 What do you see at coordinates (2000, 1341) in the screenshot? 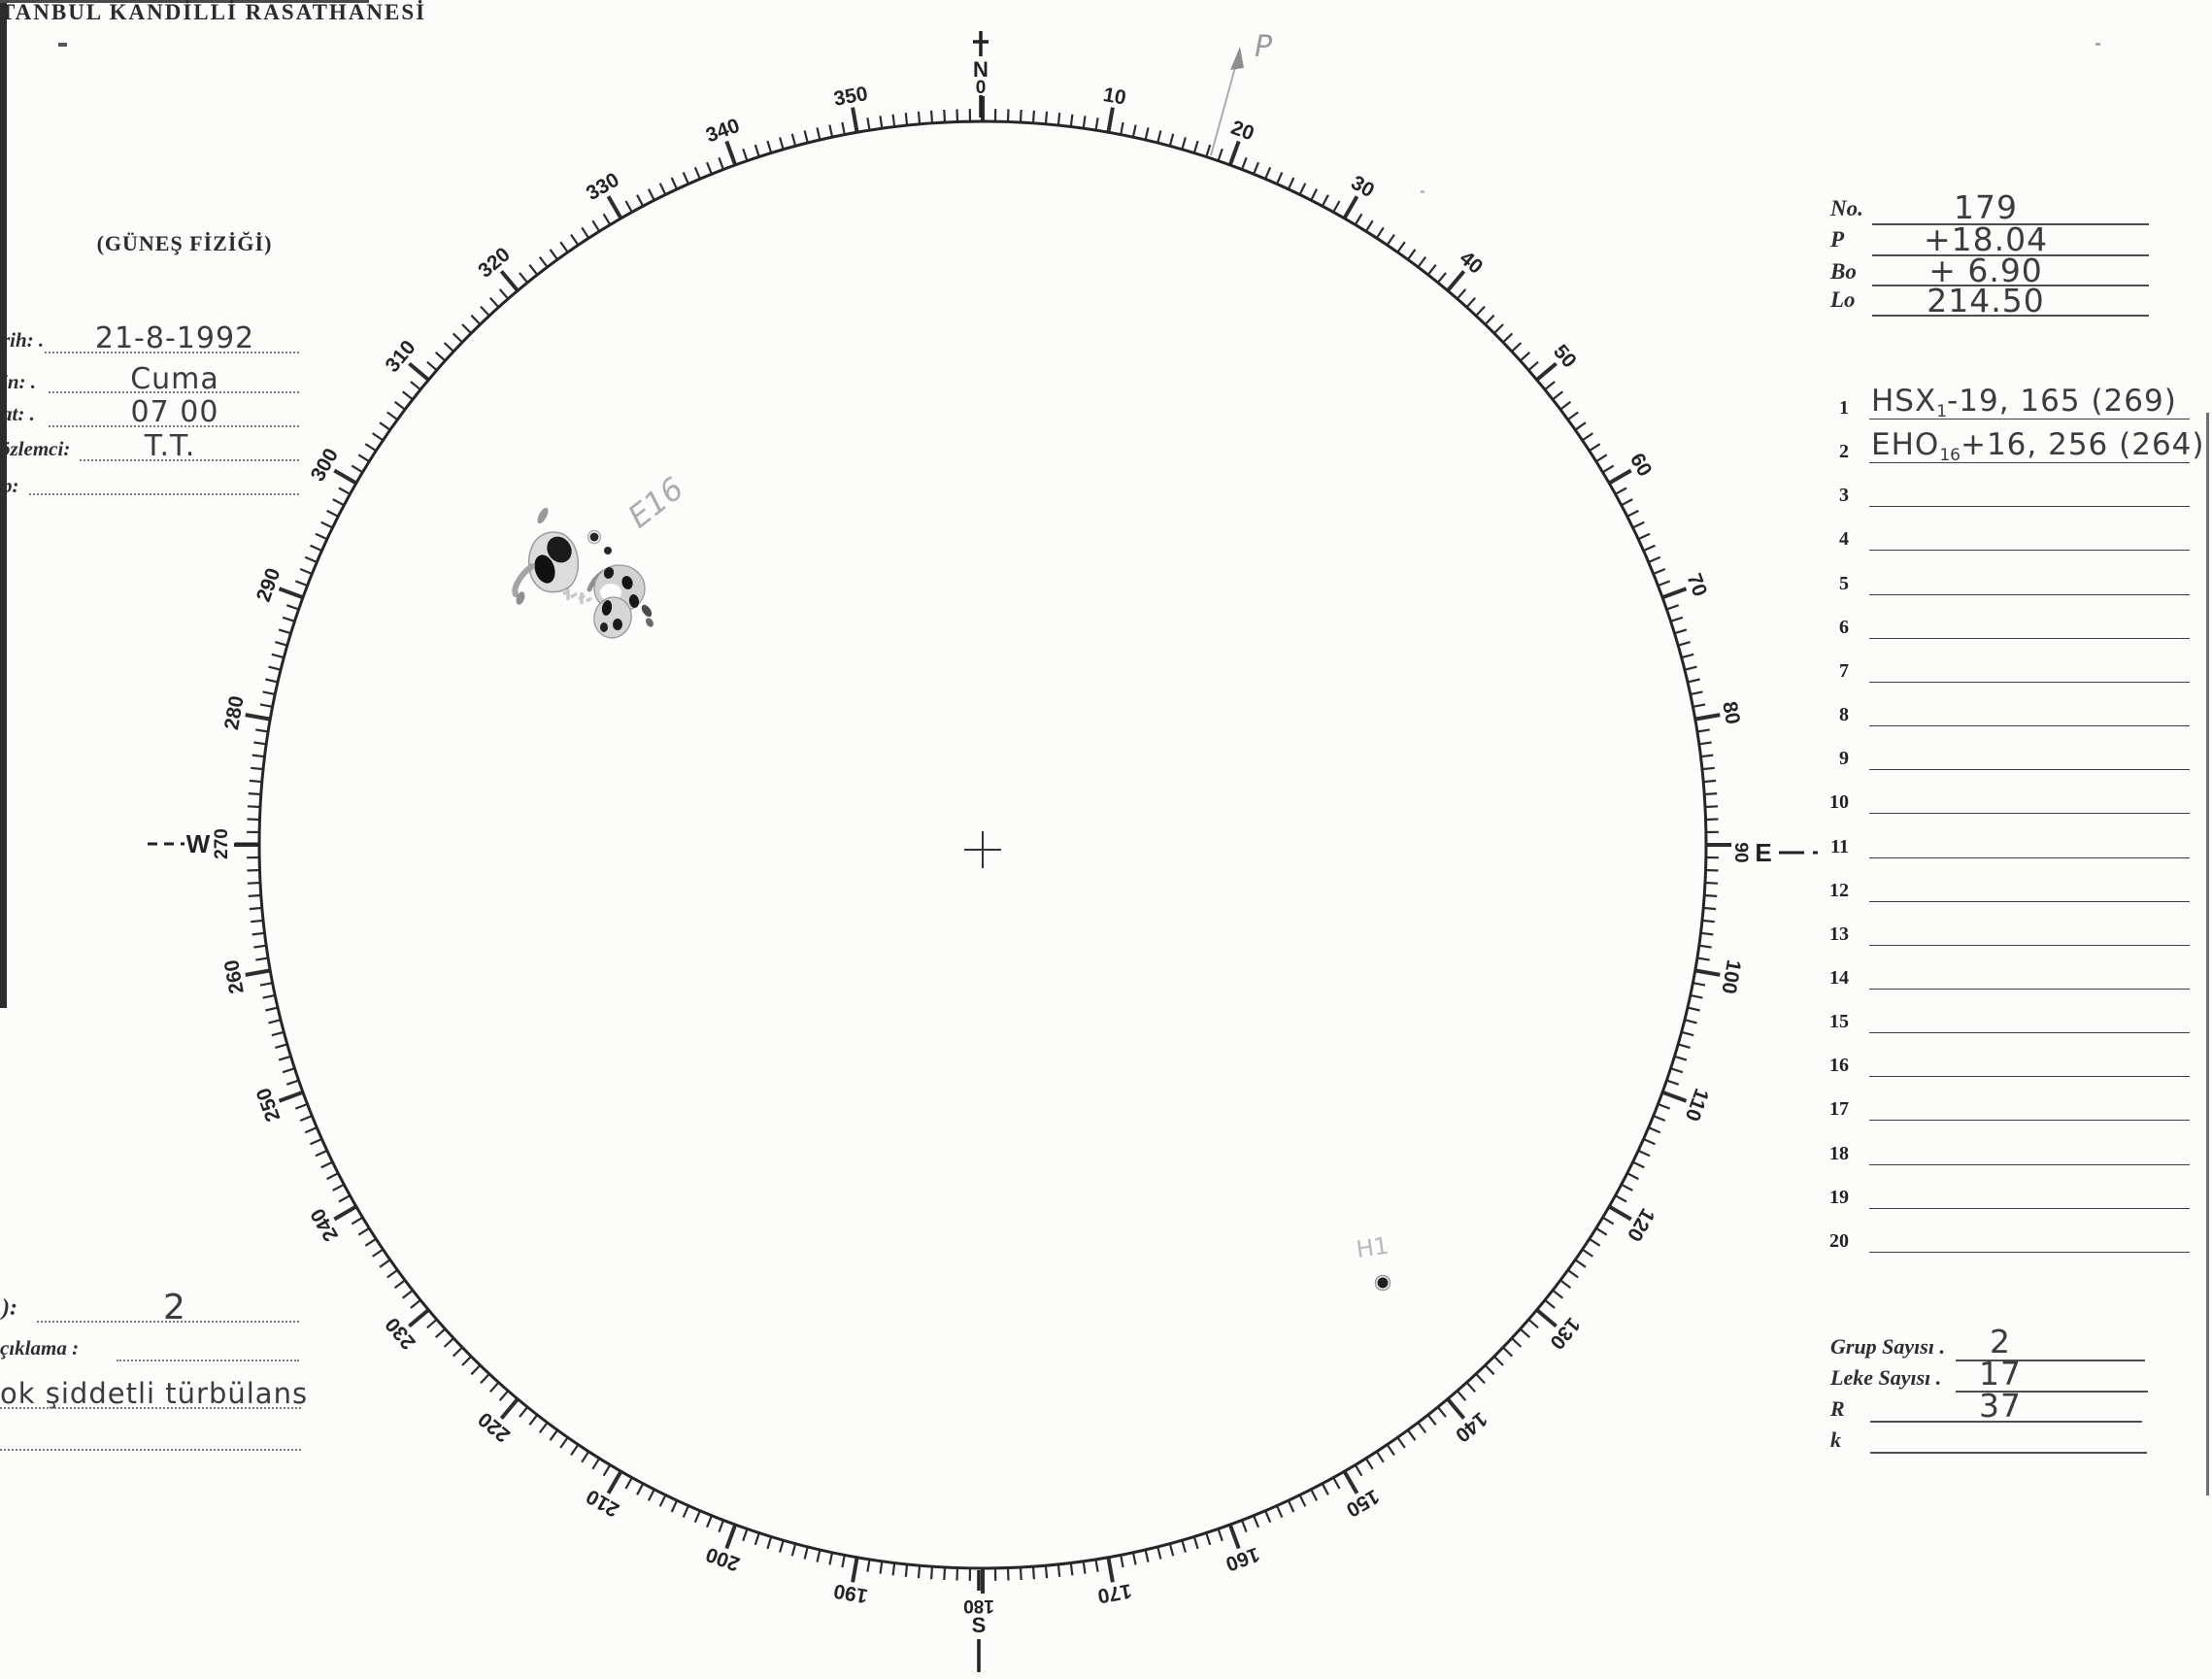
I see `group-count-value: 2` at bounding box center [2000, 1341].